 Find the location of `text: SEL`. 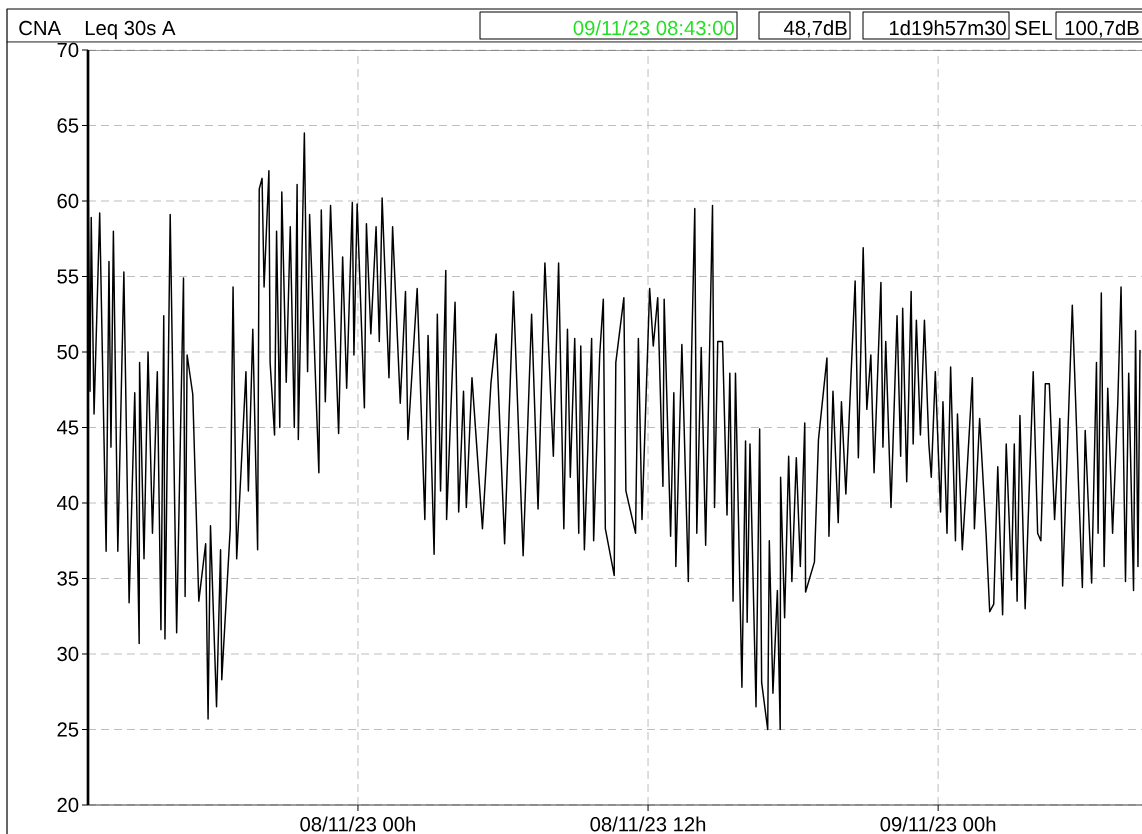

text: SEL is located at coordinates (1033, 28).